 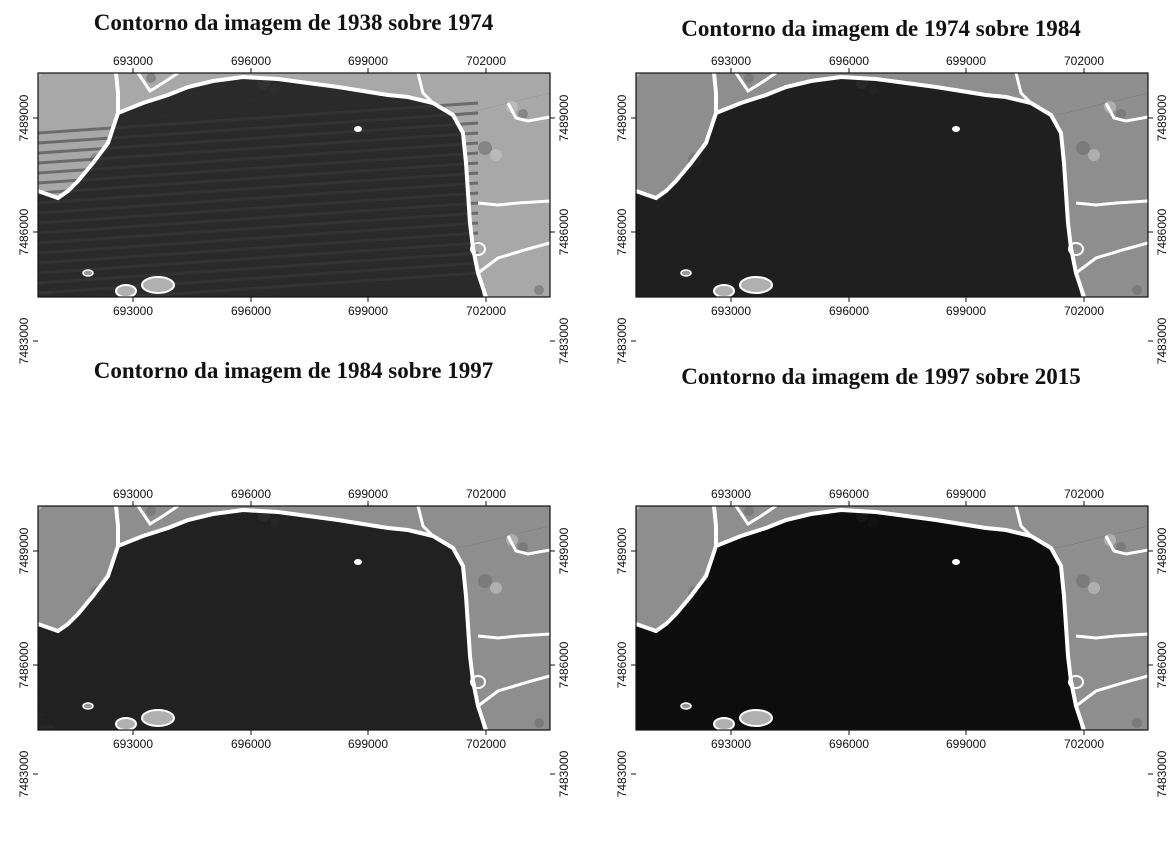 What do you see at coordinates (881, 376) in the screenshot?
I see `panel-title: Contorno da imagem de 1997 sobre 2015` at bounding box center [881, 376].